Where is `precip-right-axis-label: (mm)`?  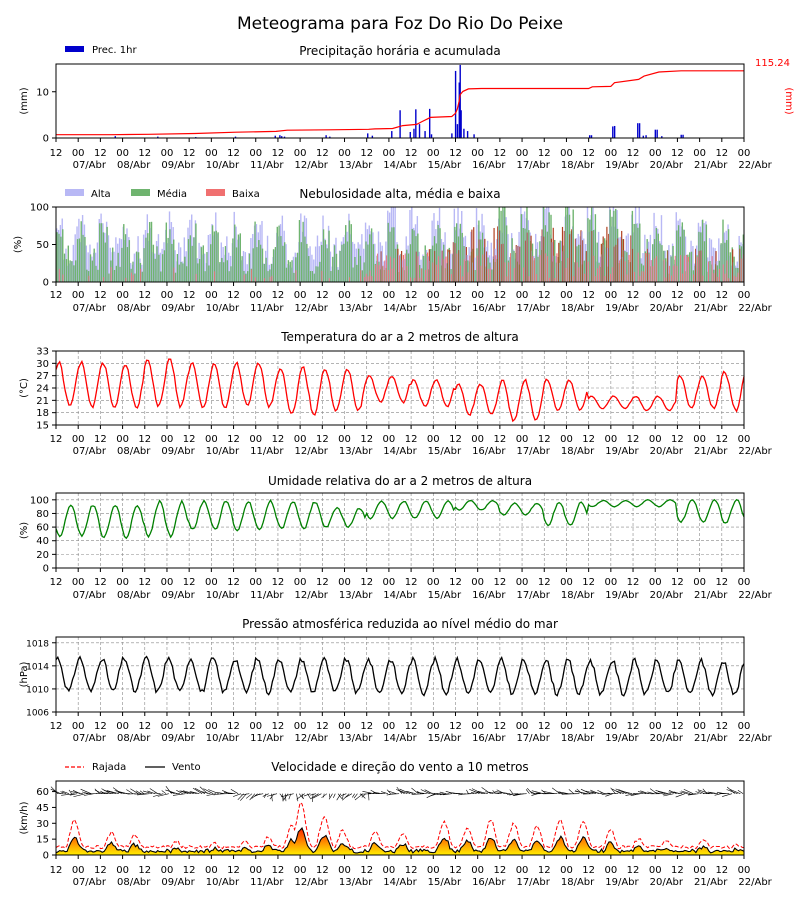
precip-right-axis-label: (mm) is located at coordinates (788, 100).